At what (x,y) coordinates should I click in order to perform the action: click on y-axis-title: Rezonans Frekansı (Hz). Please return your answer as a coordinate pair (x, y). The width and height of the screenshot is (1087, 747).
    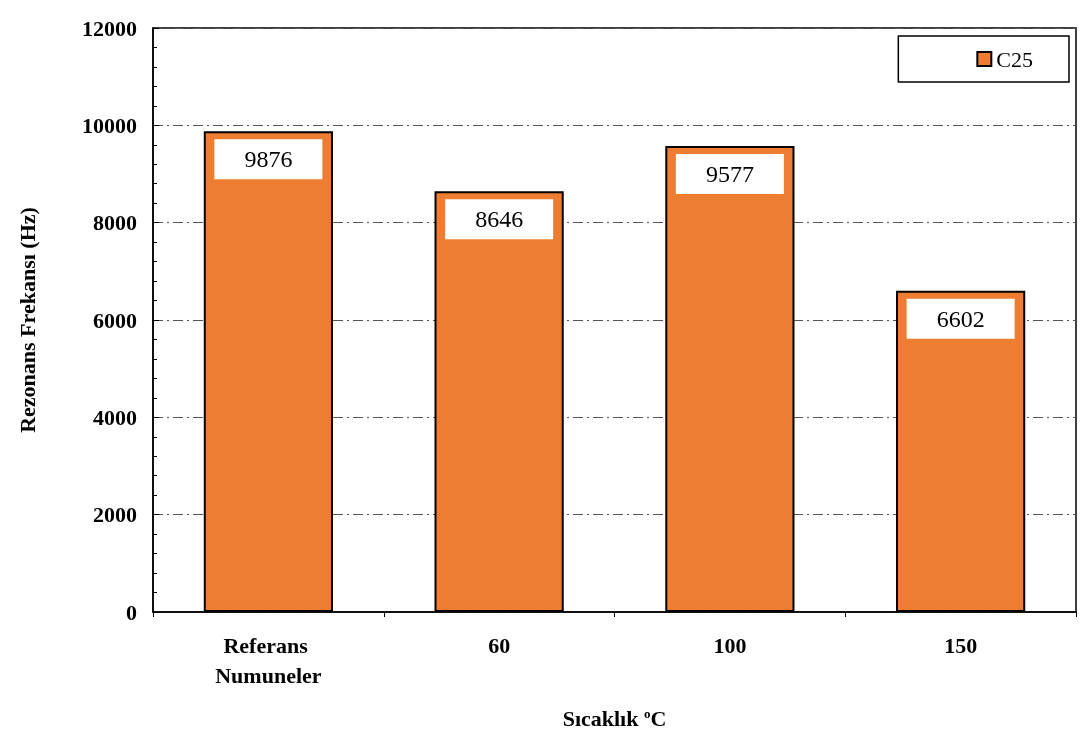
    Looking at the image, I should click on (27, 320).